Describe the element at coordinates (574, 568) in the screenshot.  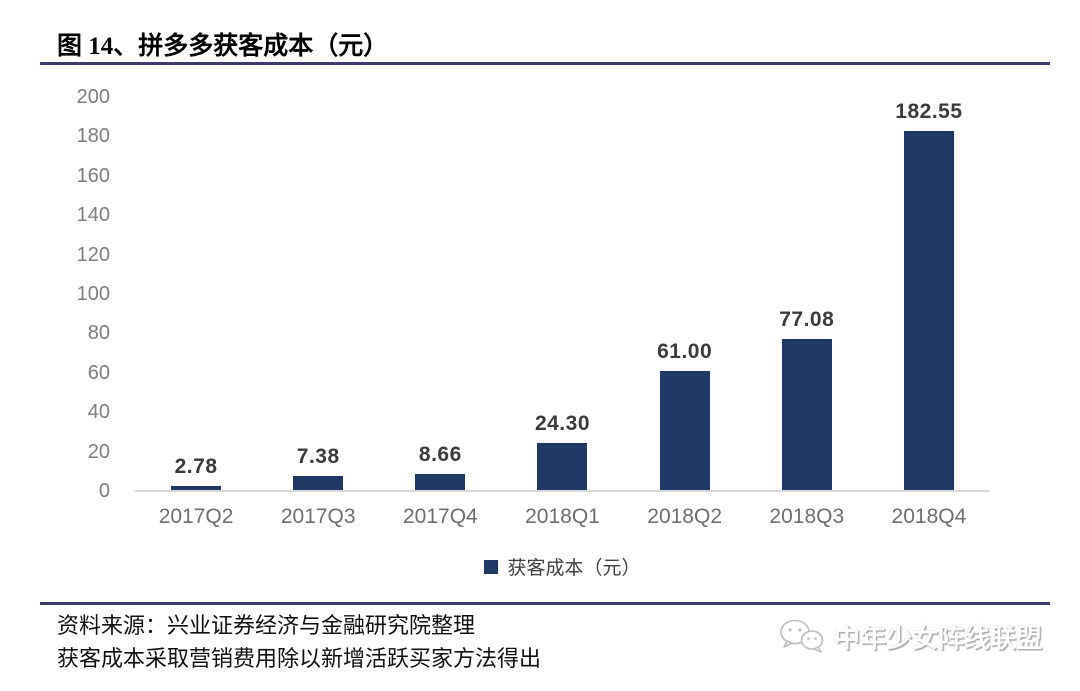
I see `legend-label: 获客成本（元）` at that location.